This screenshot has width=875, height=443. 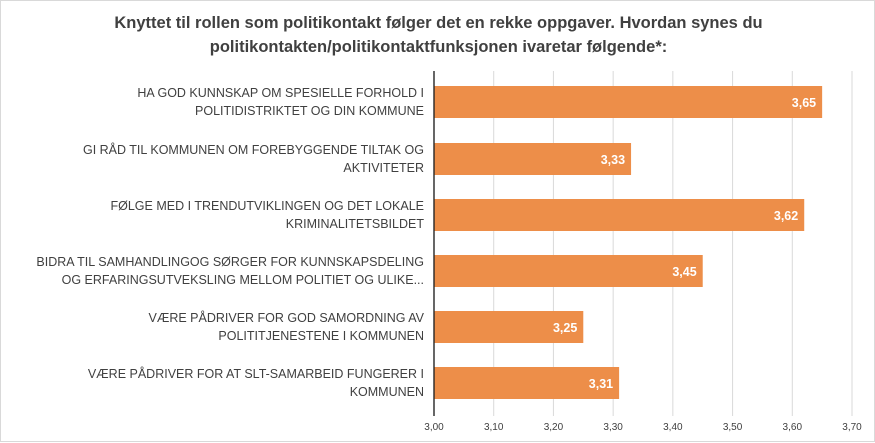 What do you see at coordinates (494, 427) in the screenshot?
I see `x-tick-label: 3,10` at bounding box center [494, 427].